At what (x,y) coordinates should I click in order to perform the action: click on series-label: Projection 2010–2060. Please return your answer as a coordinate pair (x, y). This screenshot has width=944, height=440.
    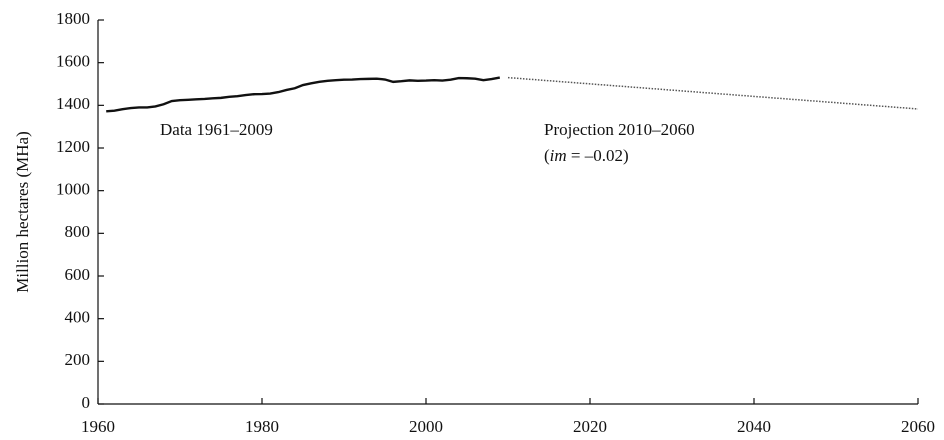
    Looking at the image, I should click on (619, 129).